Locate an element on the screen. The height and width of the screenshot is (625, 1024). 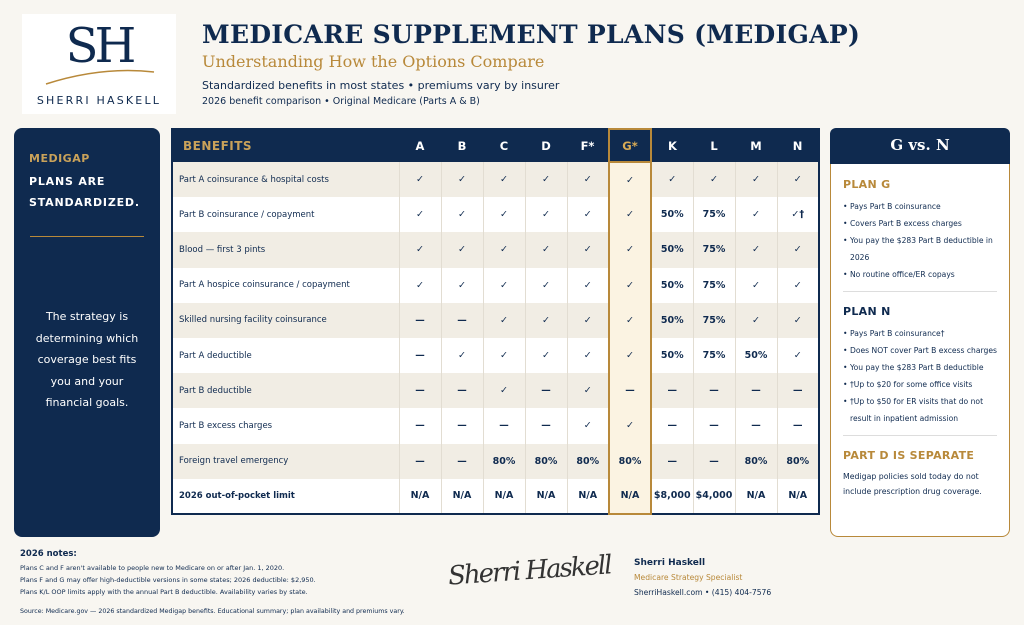
bullet: Covers Part B excess charges is located at coordinates (920, 223).